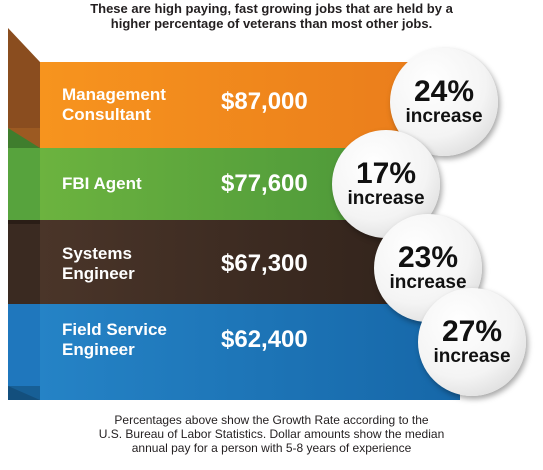 The height and width of the screenshot is (470, 543). Describe the element at coordinates (106, 114) in the screenshot. I see `job-title-line-2: Consultant` at that location.